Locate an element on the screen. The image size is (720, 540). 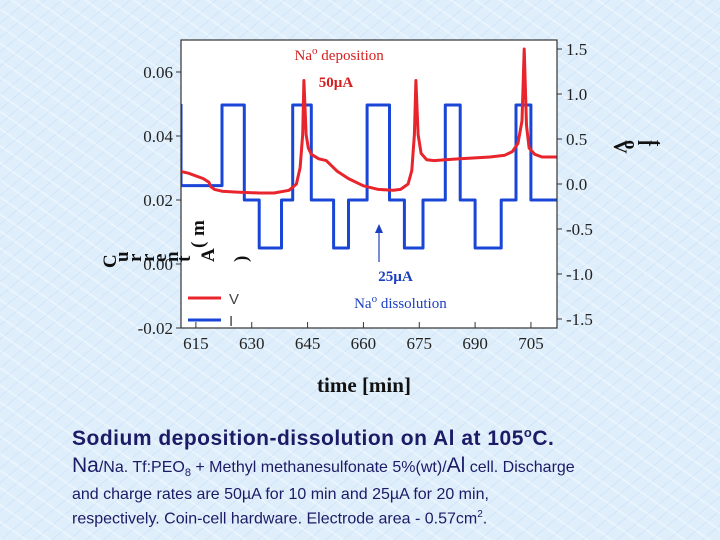
series-line-i is located at coordinates (369, 176).